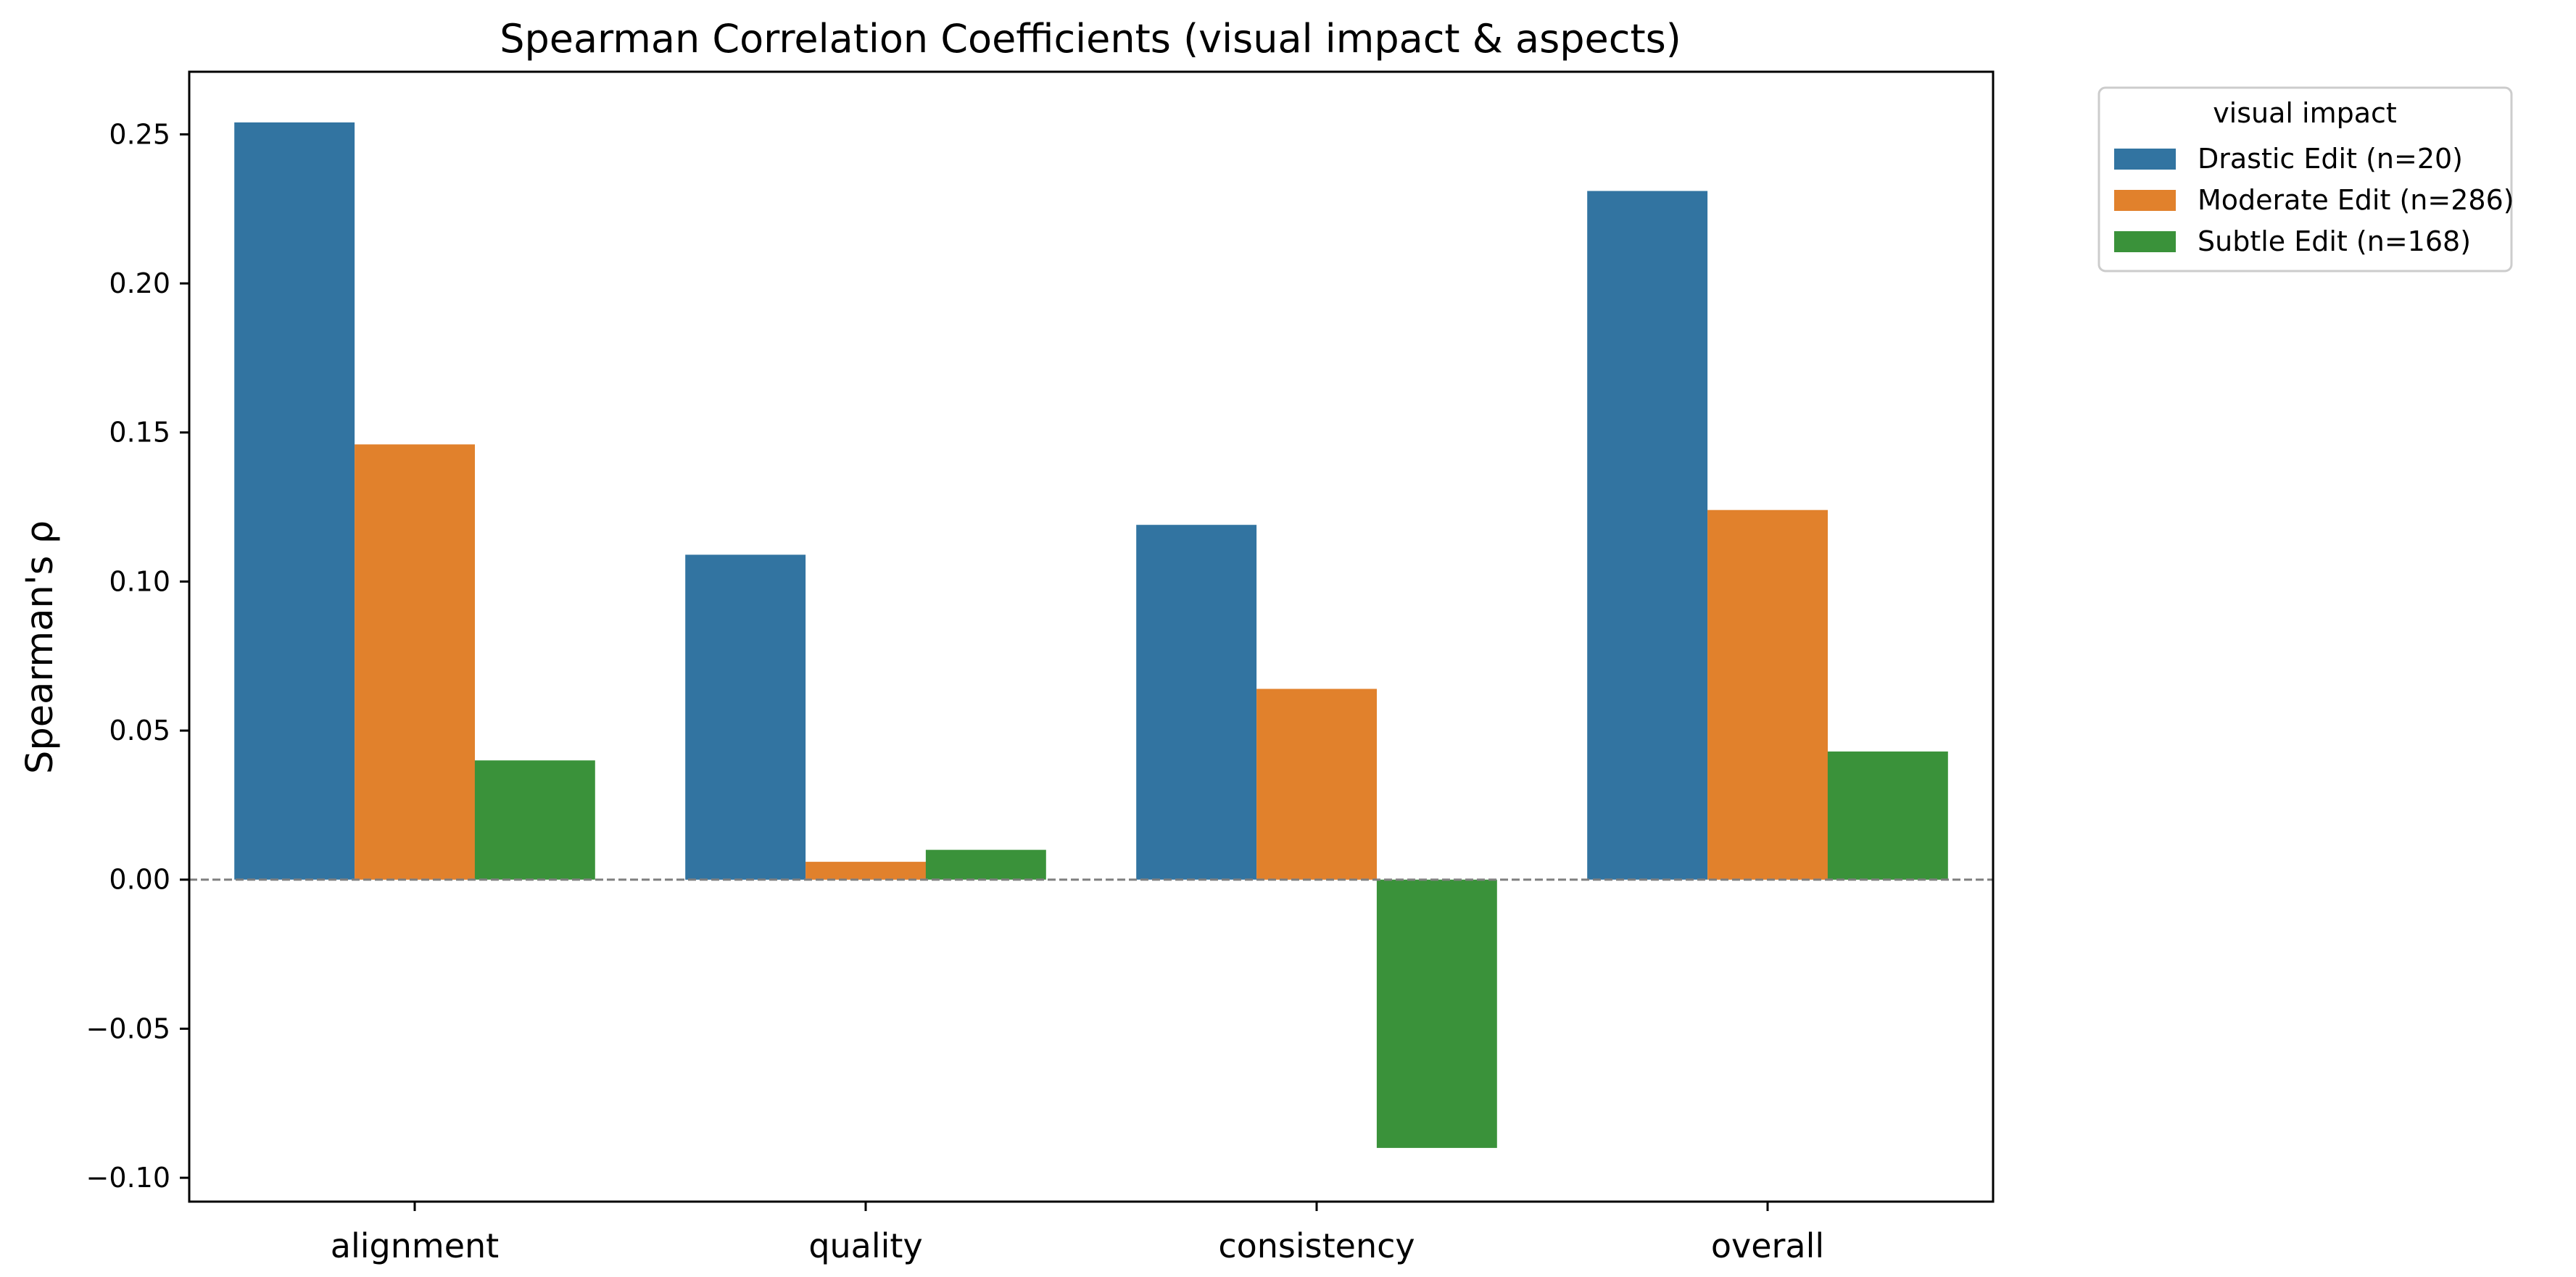 Image resolution: width=2576 pixels, height=1277 pixels. Describe the element at coordinates (1077, 1233) in the screenshot. I see `x-axis: alignment quality consistency overall` at that location.